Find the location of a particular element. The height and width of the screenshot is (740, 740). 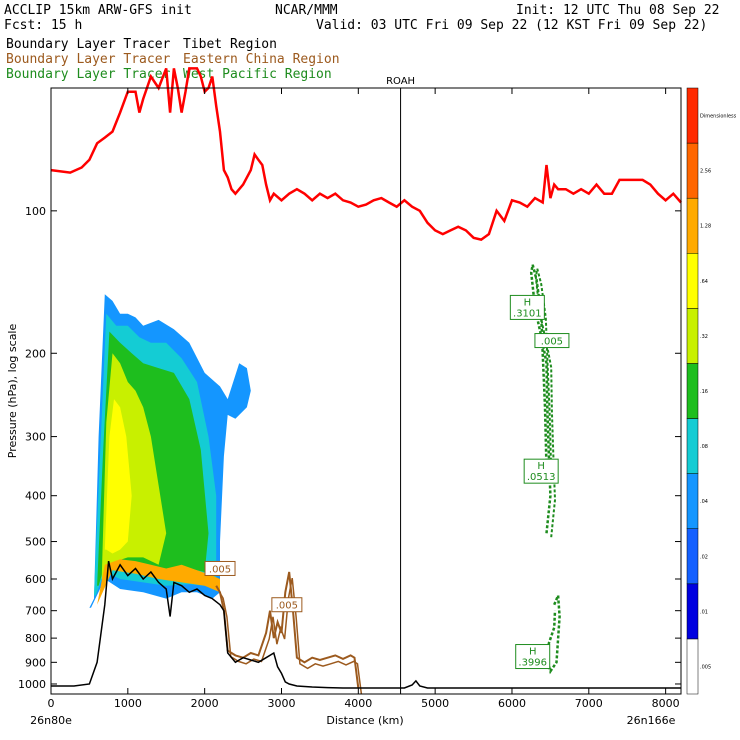

colorbar-label: 1.28 is located at coordinates (705, 227).